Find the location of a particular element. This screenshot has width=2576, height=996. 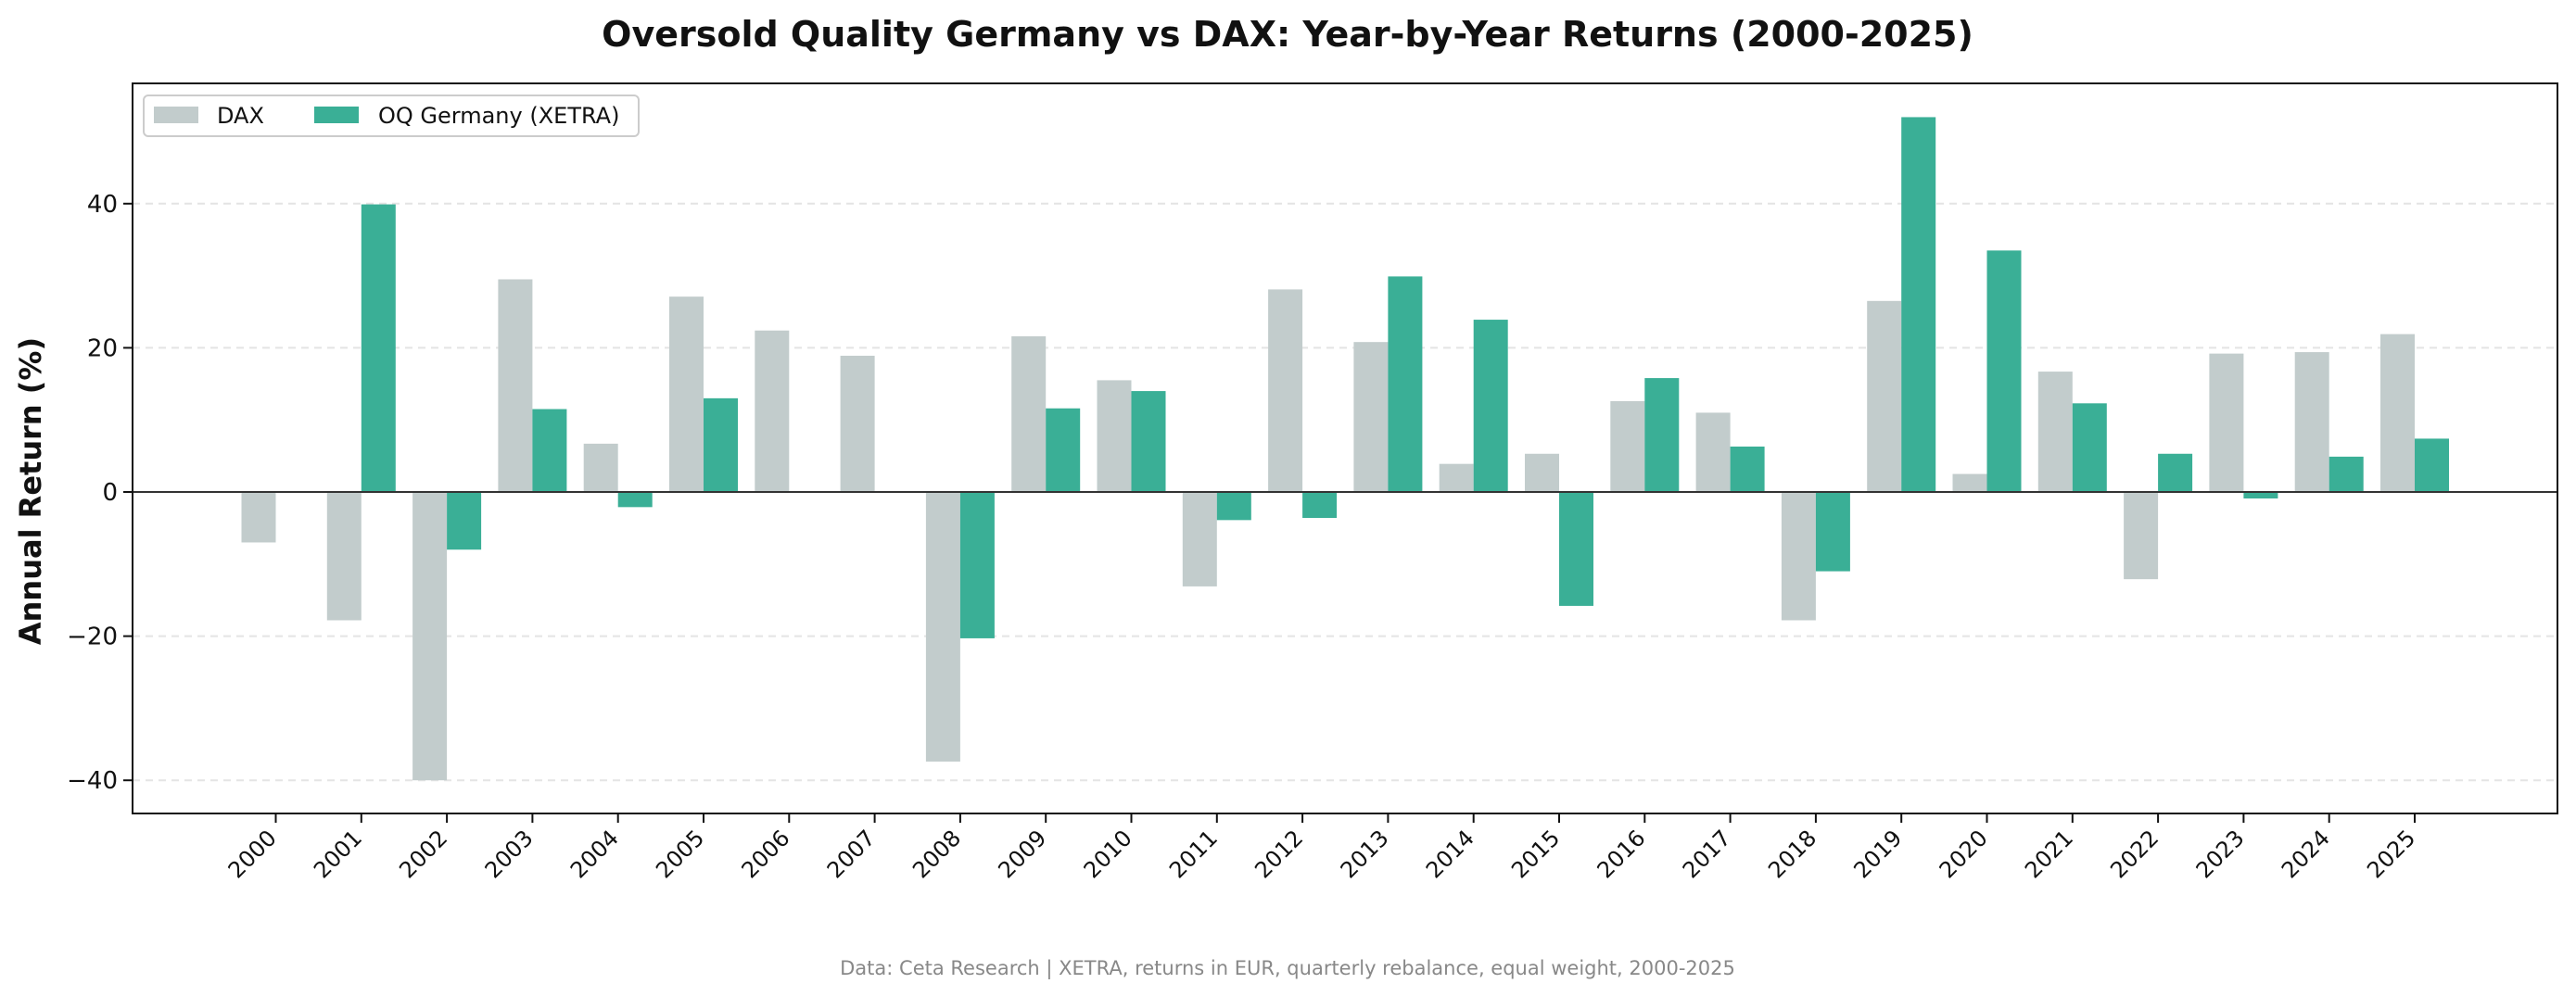

bar-dax-2017 is located at coordinates (1713, 452).